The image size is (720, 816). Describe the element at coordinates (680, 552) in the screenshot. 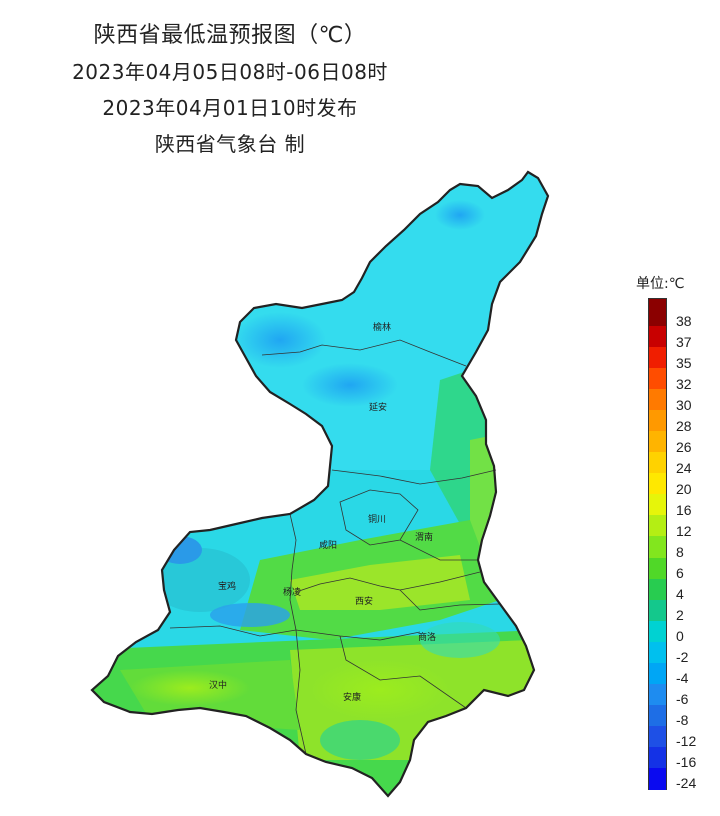

I see `legend-tick-label: 8` at that location.